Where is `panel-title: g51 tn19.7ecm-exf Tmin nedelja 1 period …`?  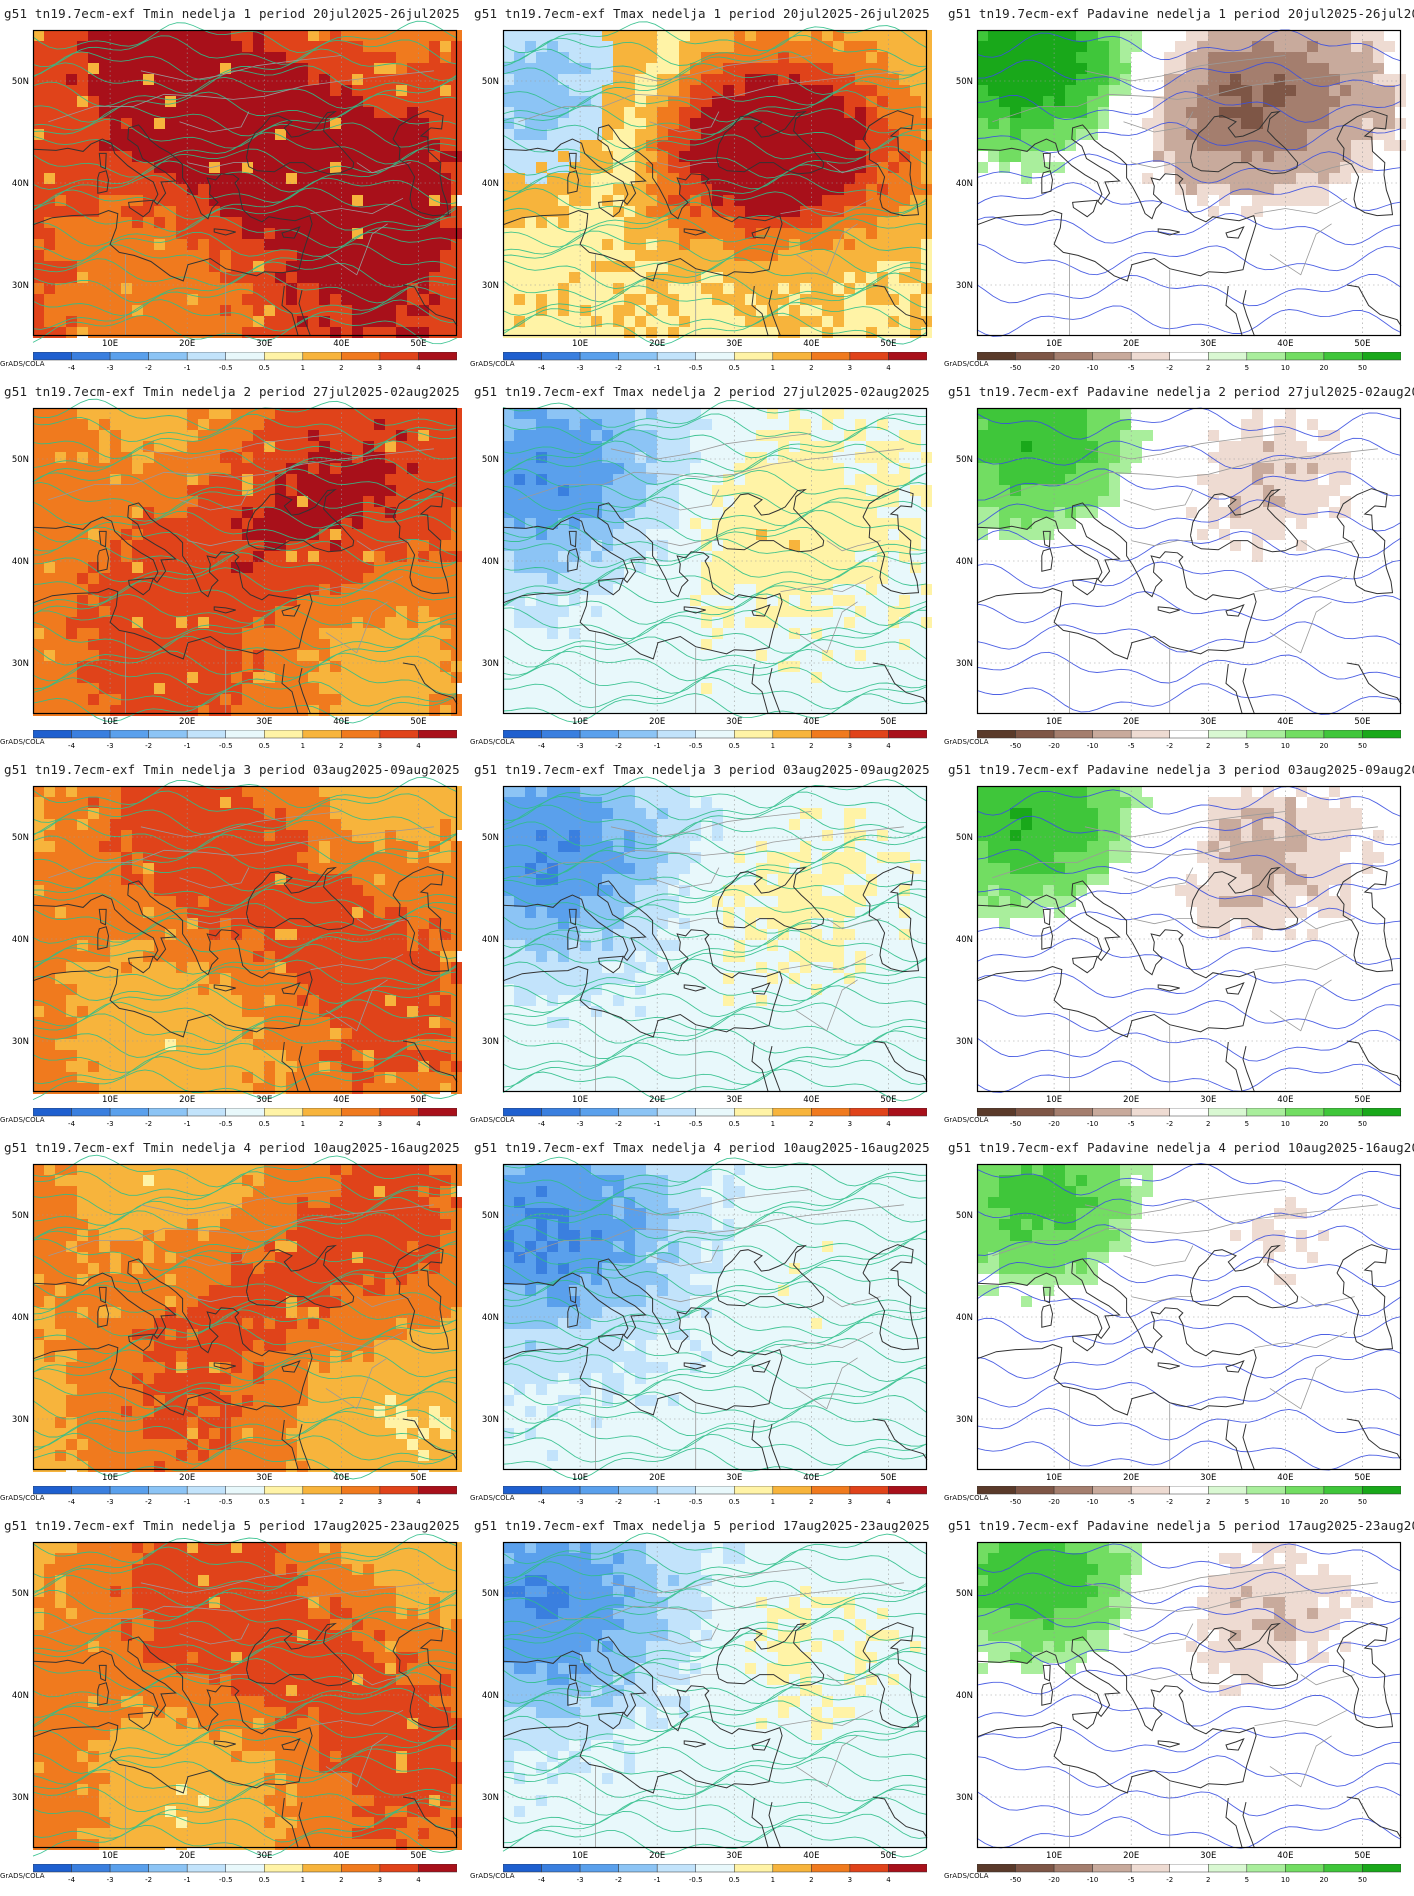 panel-title: g51 tn19.7ecm-exf Tmin nedelja 1 period … is located at coordinates (232, 13).